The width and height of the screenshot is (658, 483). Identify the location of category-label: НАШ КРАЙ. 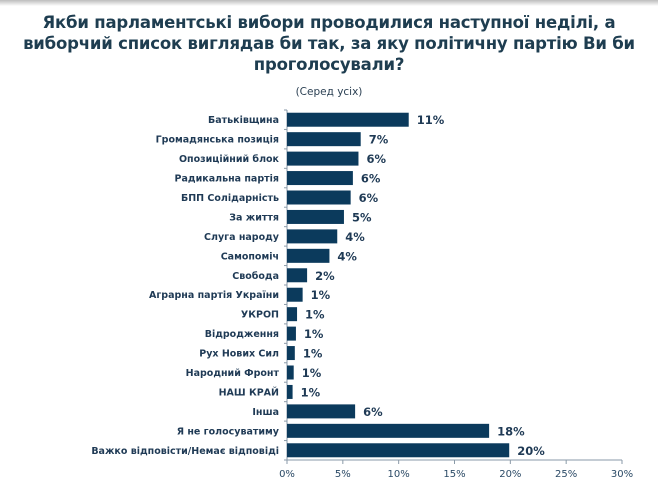
(249, 392).